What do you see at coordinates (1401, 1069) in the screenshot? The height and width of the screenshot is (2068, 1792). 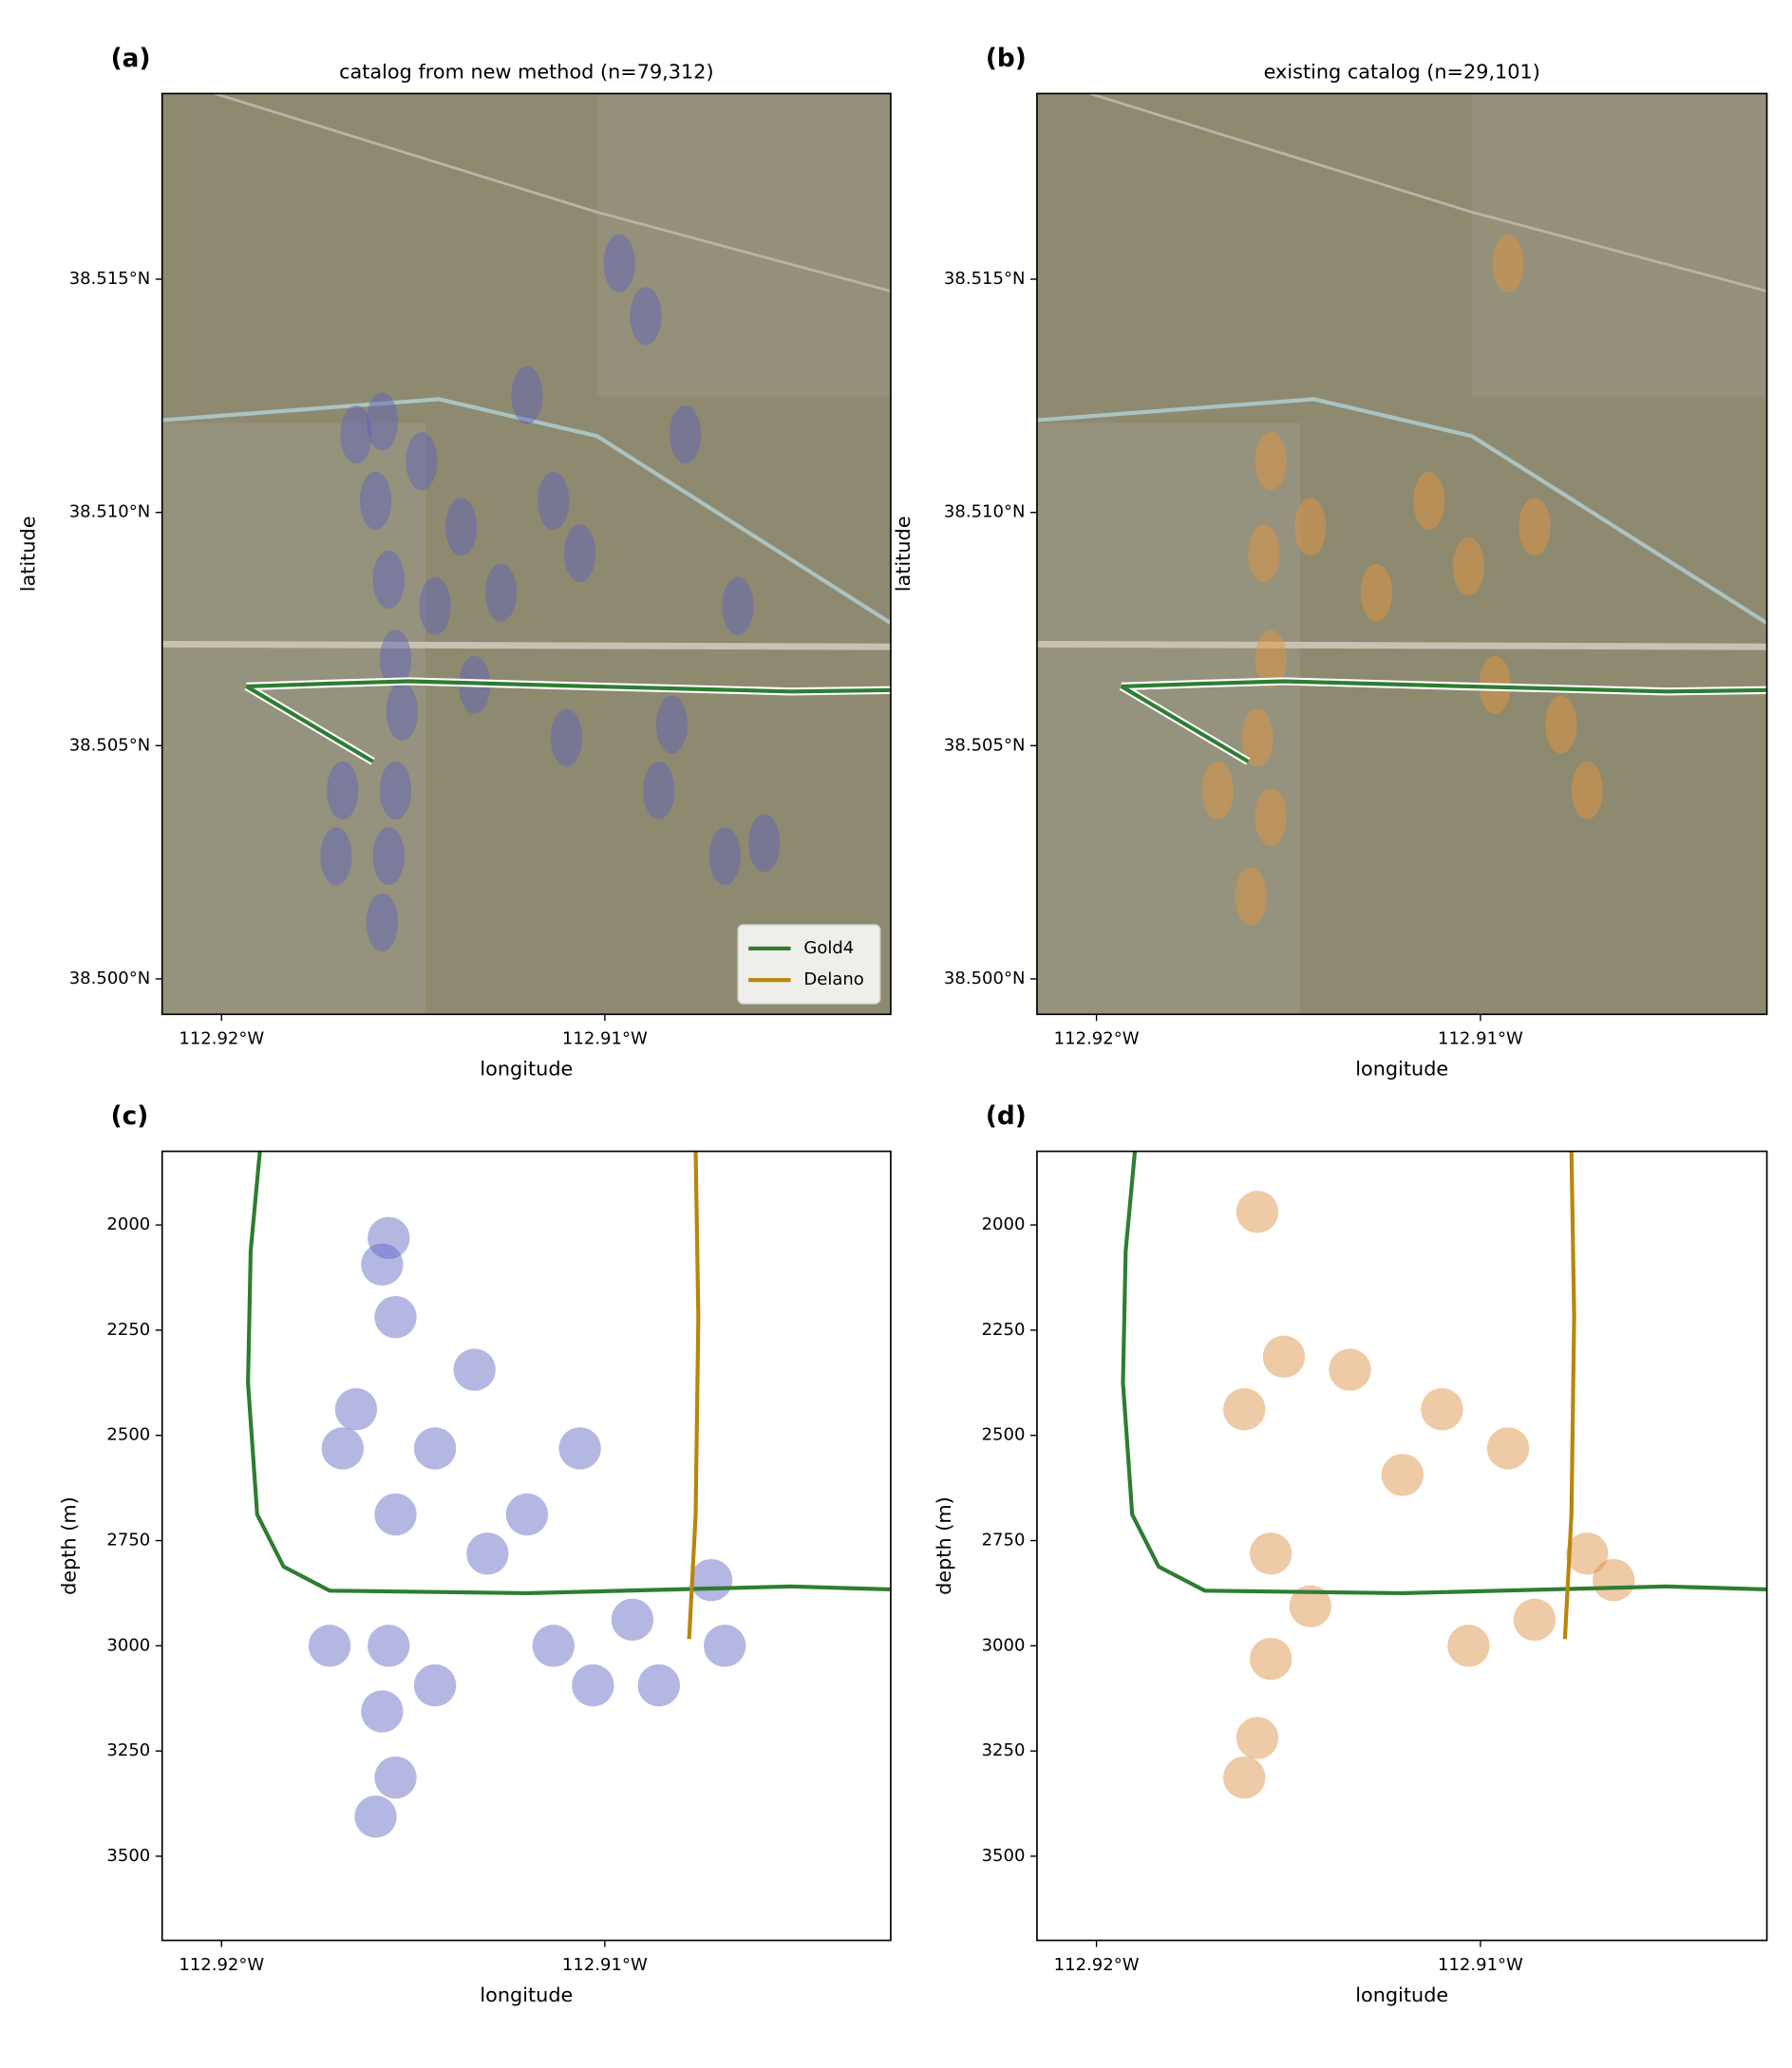 I see `x-axis-label: longitude` at bounding box center [1401, 1069].